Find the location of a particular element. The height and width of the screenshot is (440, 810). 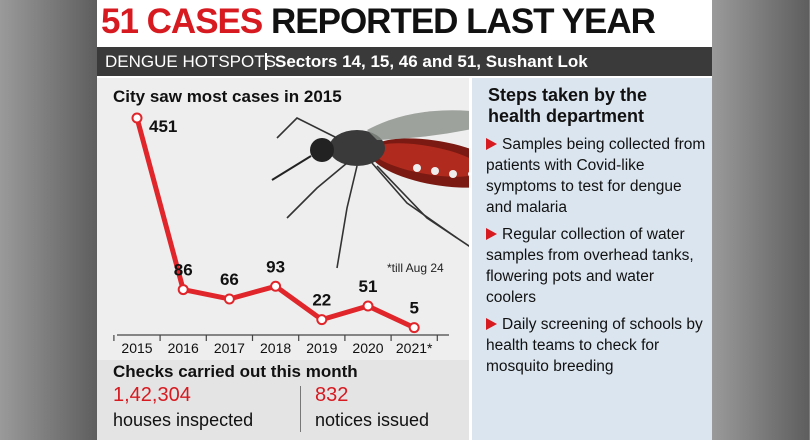

steps-title: Steps taken by the health department is located at coordinates (568, 105).